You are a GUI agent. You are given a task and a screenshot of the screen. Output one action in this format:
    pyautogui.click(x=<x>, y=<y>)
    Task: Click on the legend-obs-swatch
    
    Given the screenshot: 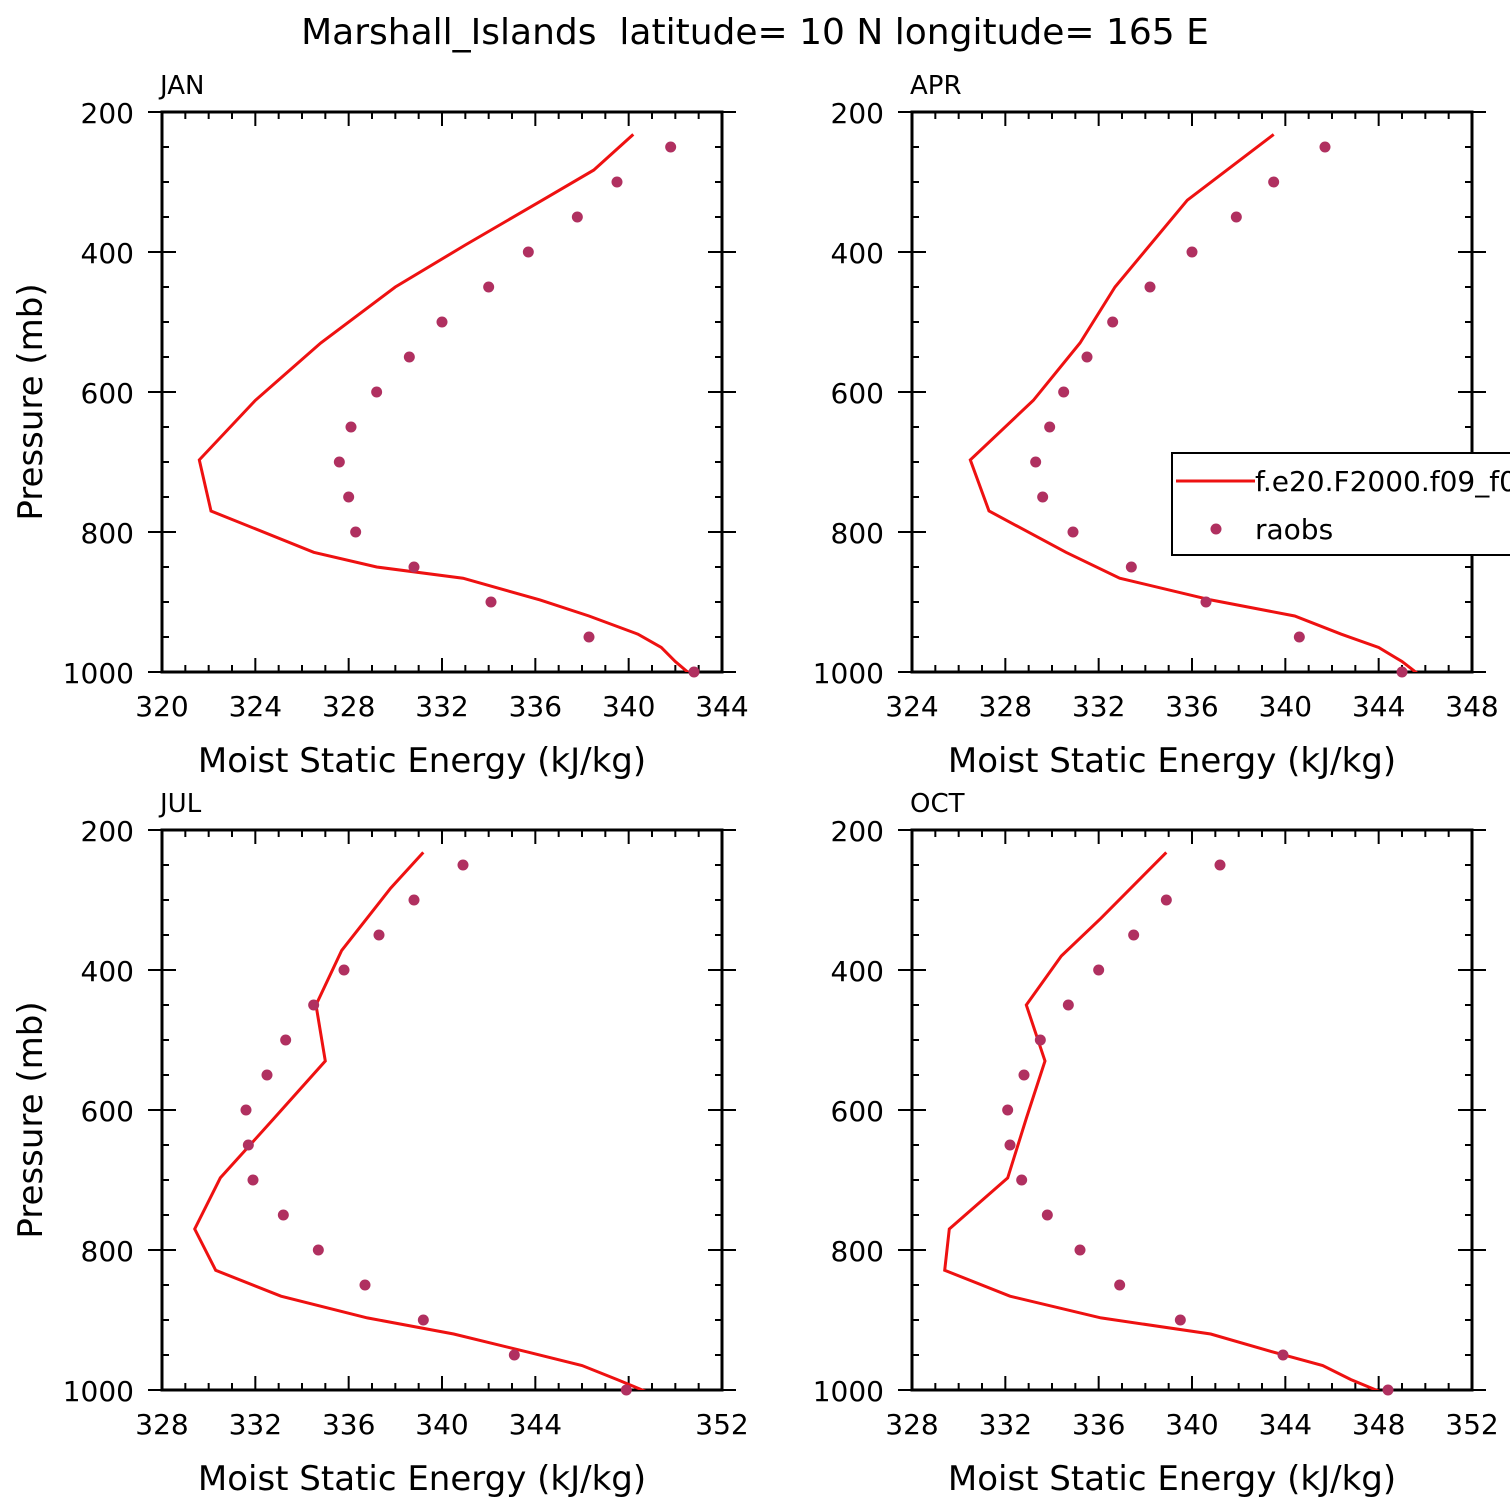 What is the action you would take?
    pyautogui.click(x=1216, y=529)
    